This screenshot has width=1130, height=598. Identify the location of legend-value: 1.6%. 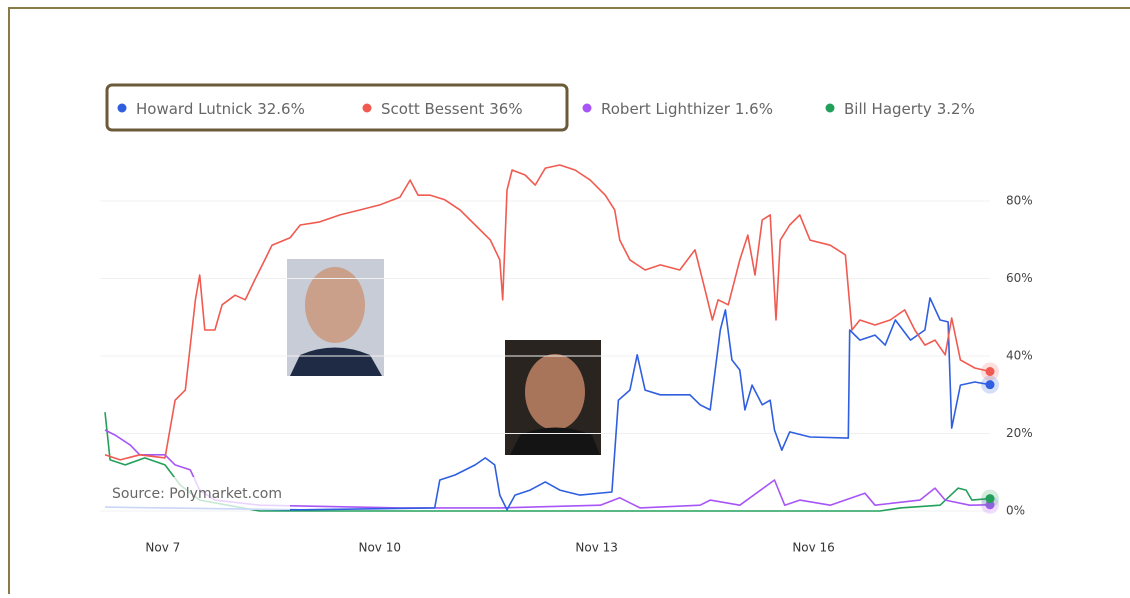
(754, 109).